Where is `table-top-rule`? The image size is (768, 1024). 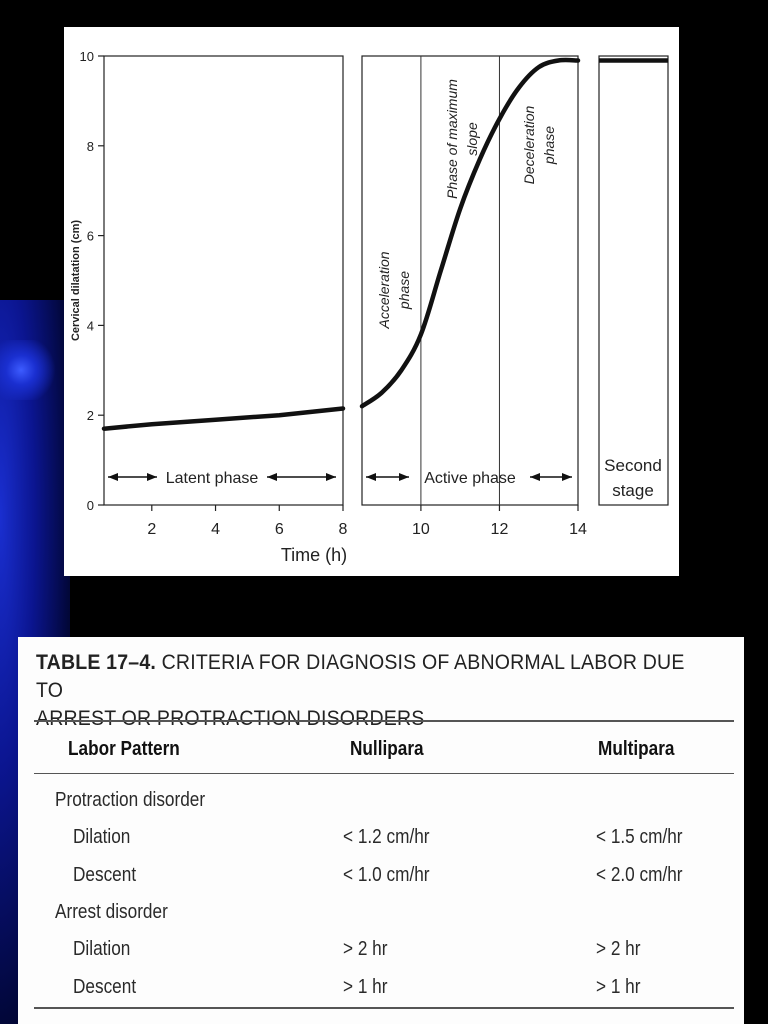 table-top-rule is located at coordinates (384, 721).